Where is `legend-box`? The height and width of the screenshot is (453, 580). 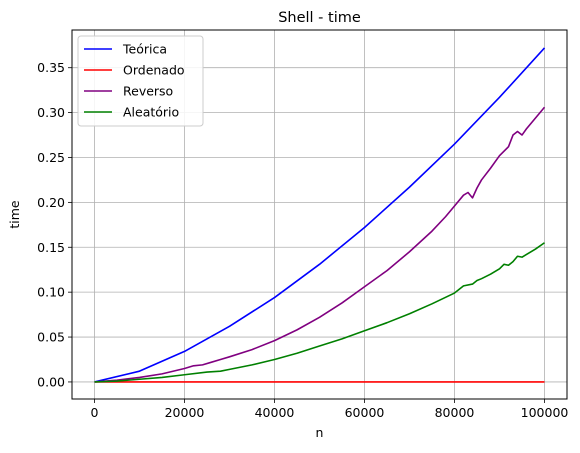 legend-box is located at coordinates (140, 81).